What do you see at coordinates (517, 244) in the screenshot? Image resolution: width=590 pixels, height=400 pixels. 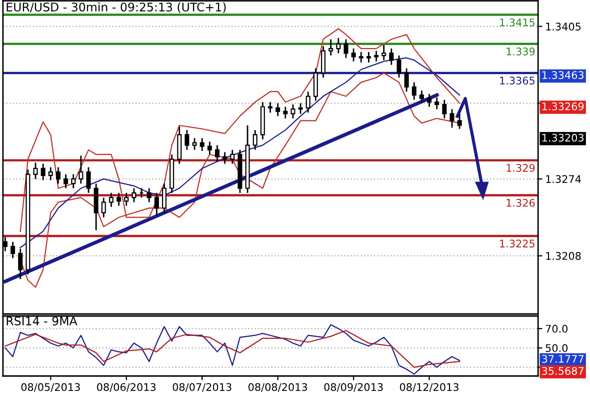 I see `ref-line-label: 1.3225` at bounding box center [517, 244].